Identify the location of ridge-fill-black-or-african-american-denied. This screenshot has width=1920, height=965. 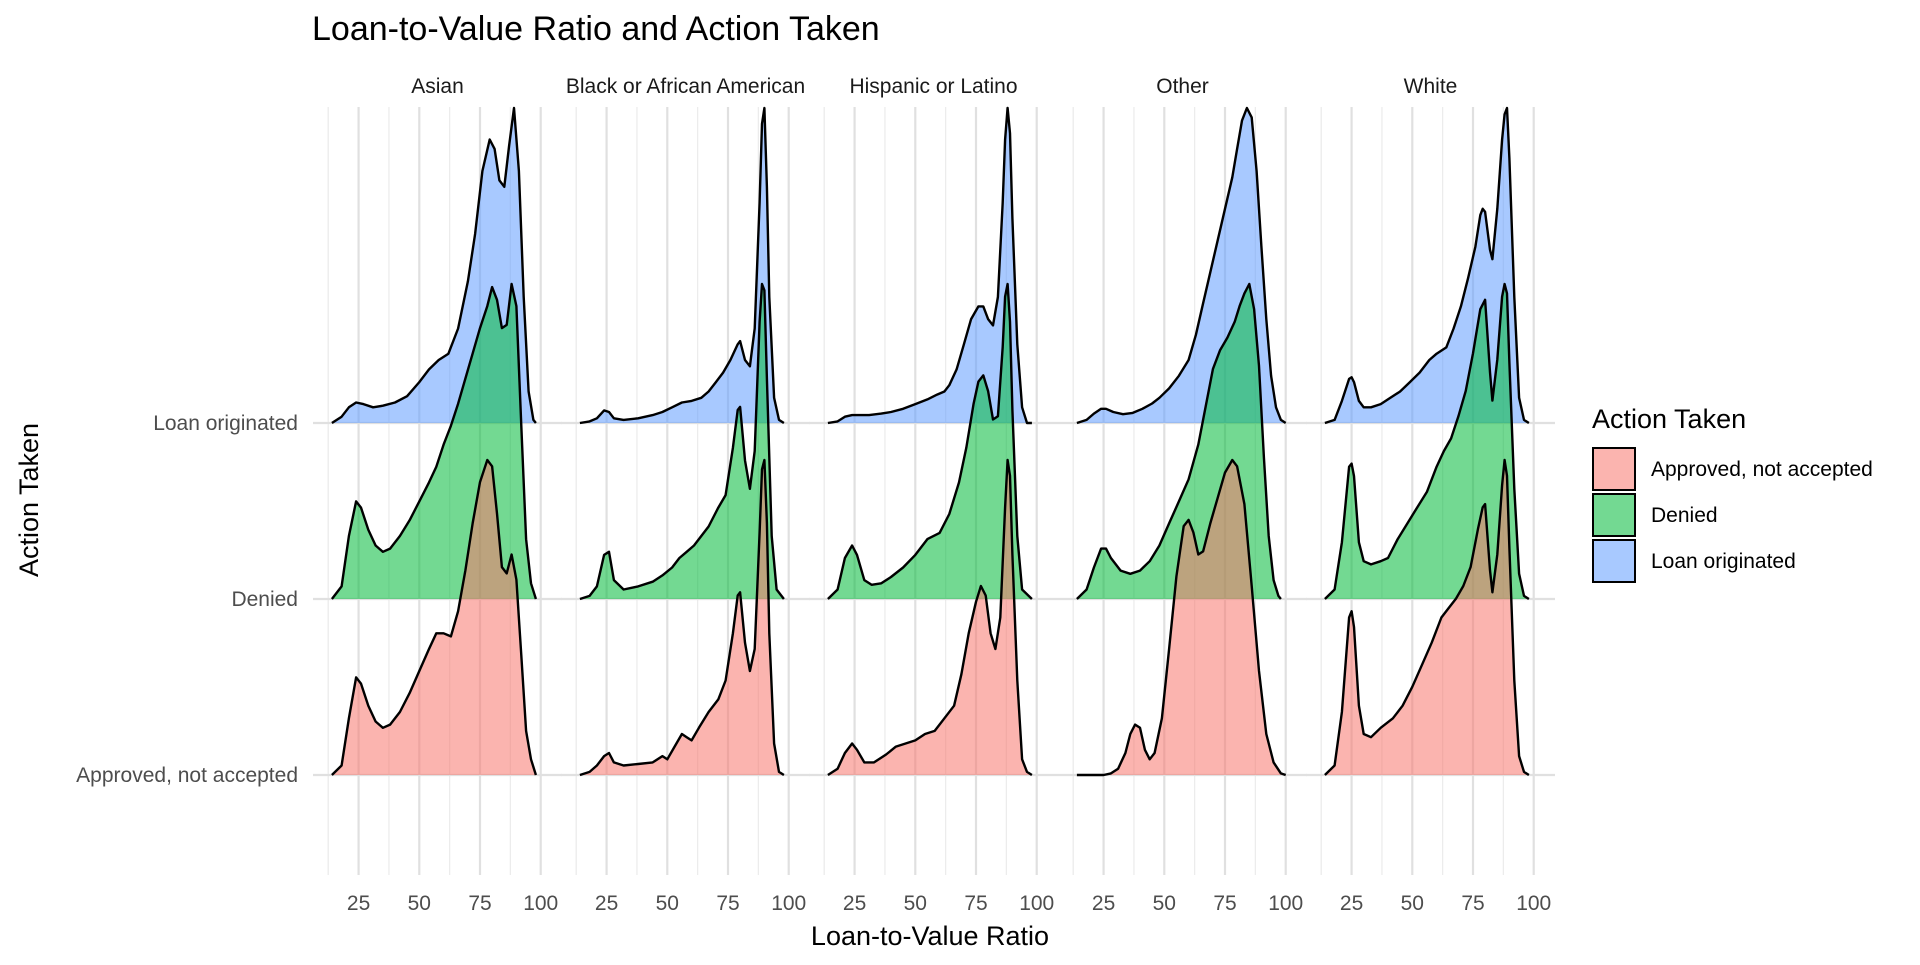
(681, 441).